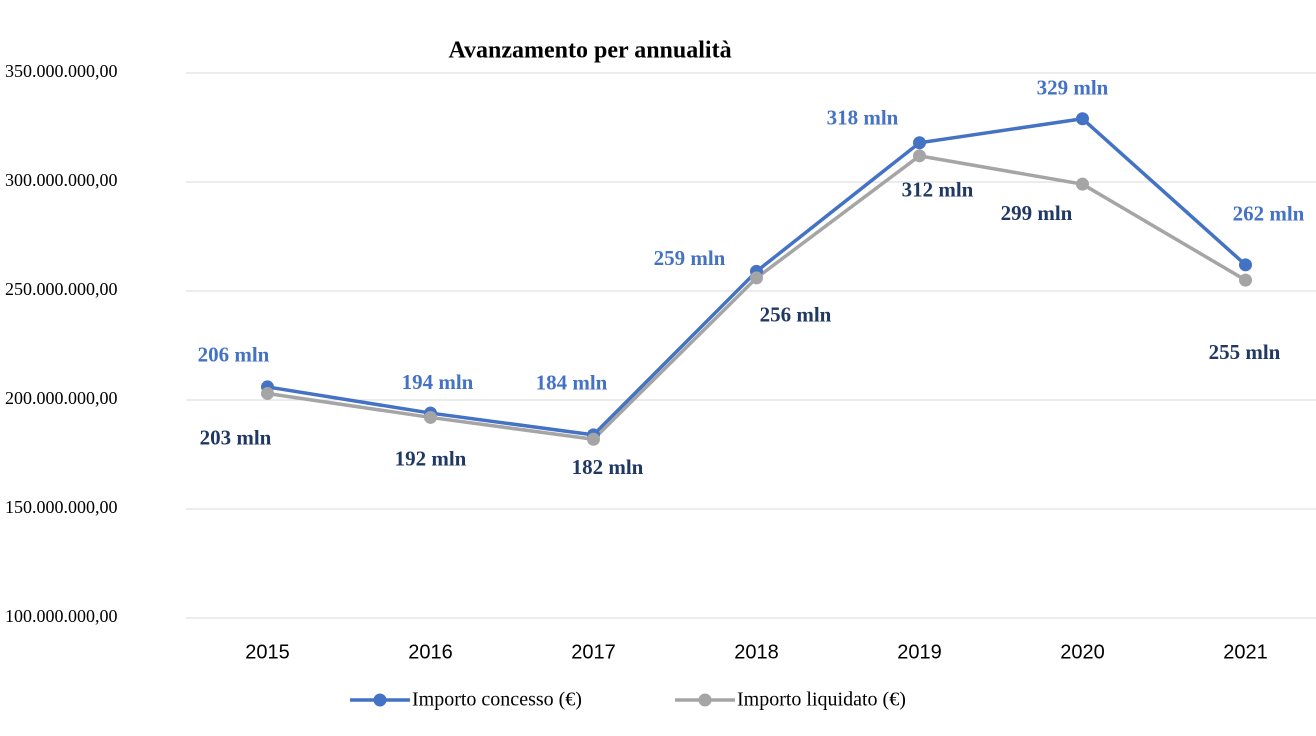 This screenshot has width=1316, height=736. What do you see at coordinates (236, 437) in the screenshot?
I see `data-label: 203 mln` at bounding box center [236, 437].